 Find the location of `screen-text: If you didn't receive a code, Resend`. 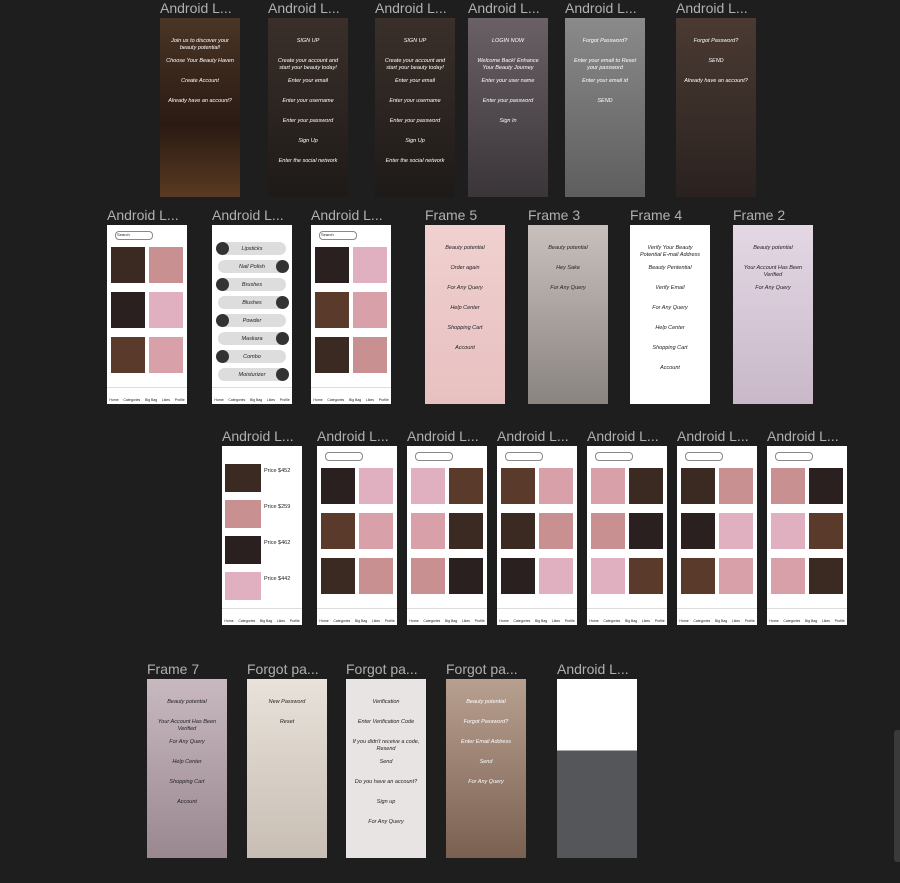

screen-text: If you didn't receive a code, Resend is located at coordinates (386, 745).